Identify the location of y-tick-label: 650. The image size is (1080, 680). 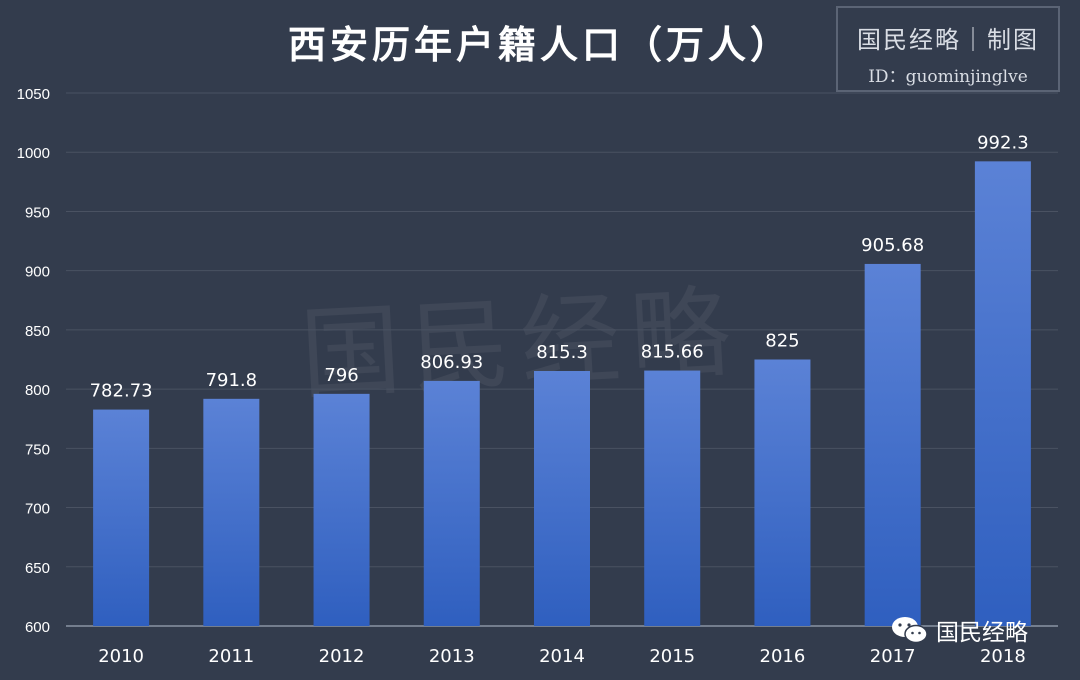
(37, 568).